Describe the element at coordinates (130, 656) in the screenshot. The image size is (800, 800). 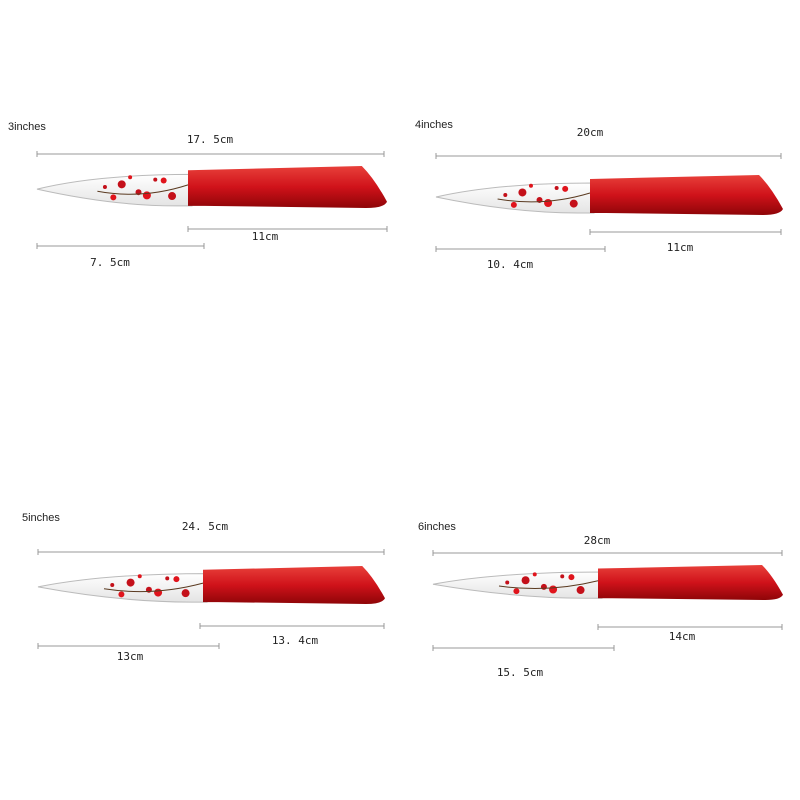
I see `dimension-label: 13cm` at that location.